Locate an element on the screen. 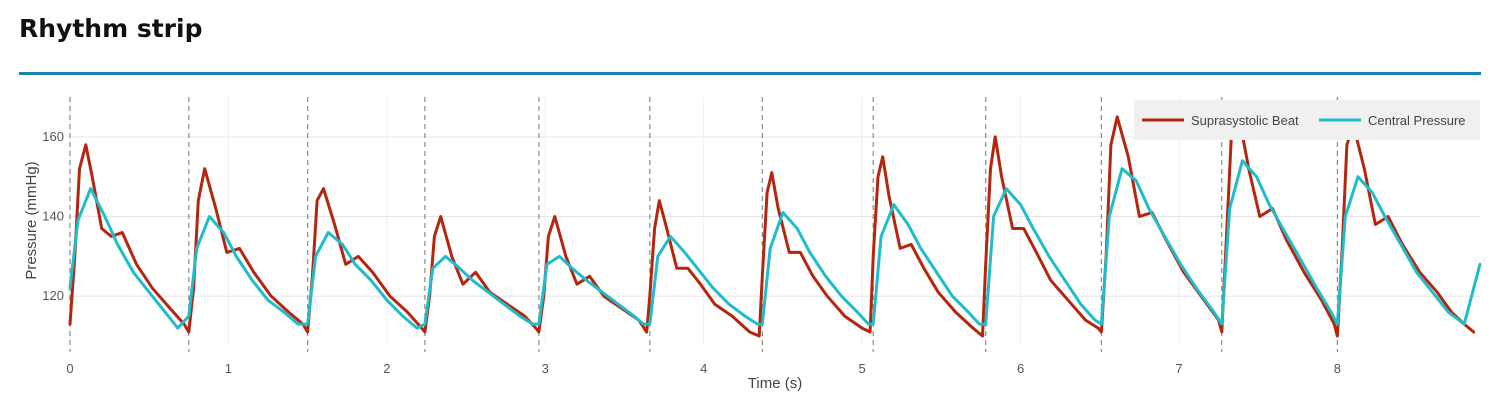 The height and width of the screenshot is (403, 1500). title-divider is located at coordinates (750, 73).